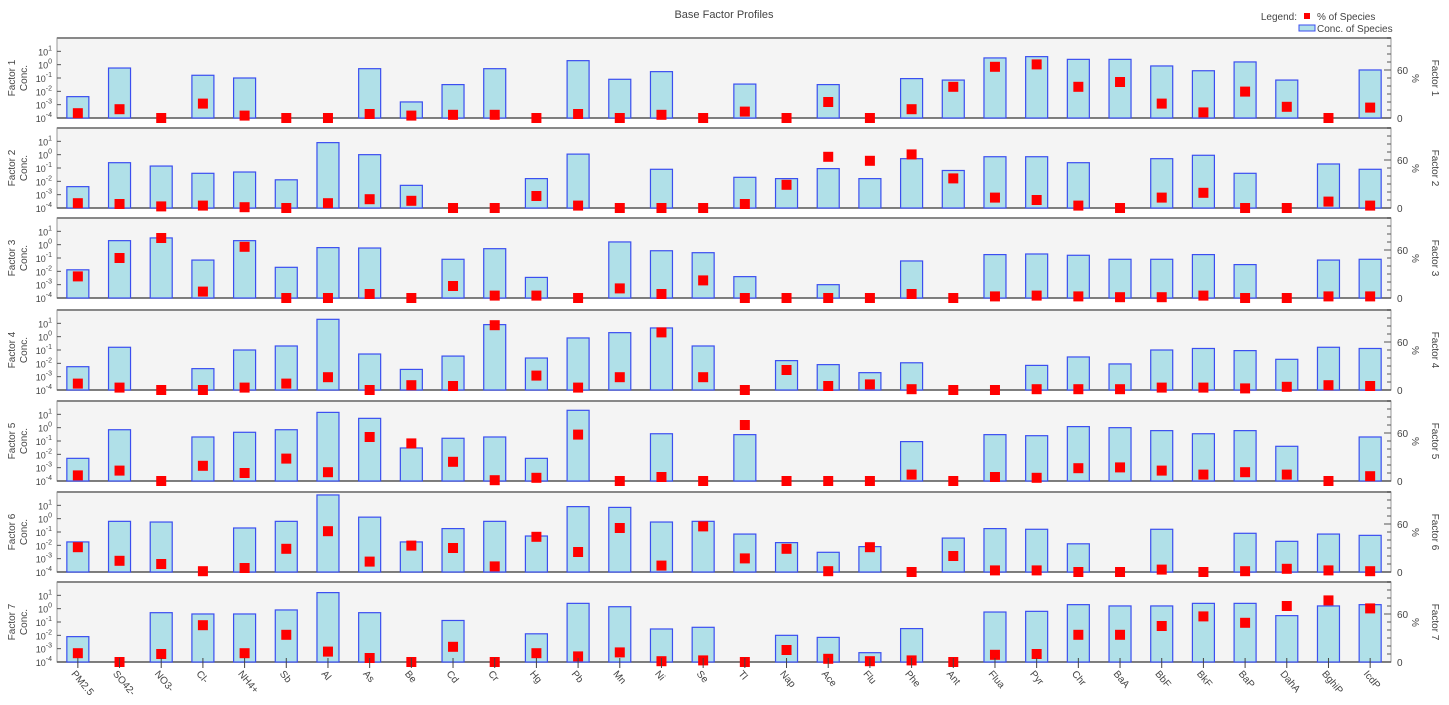  I want to click on legend-conc-swatch, so click(1307, 28).